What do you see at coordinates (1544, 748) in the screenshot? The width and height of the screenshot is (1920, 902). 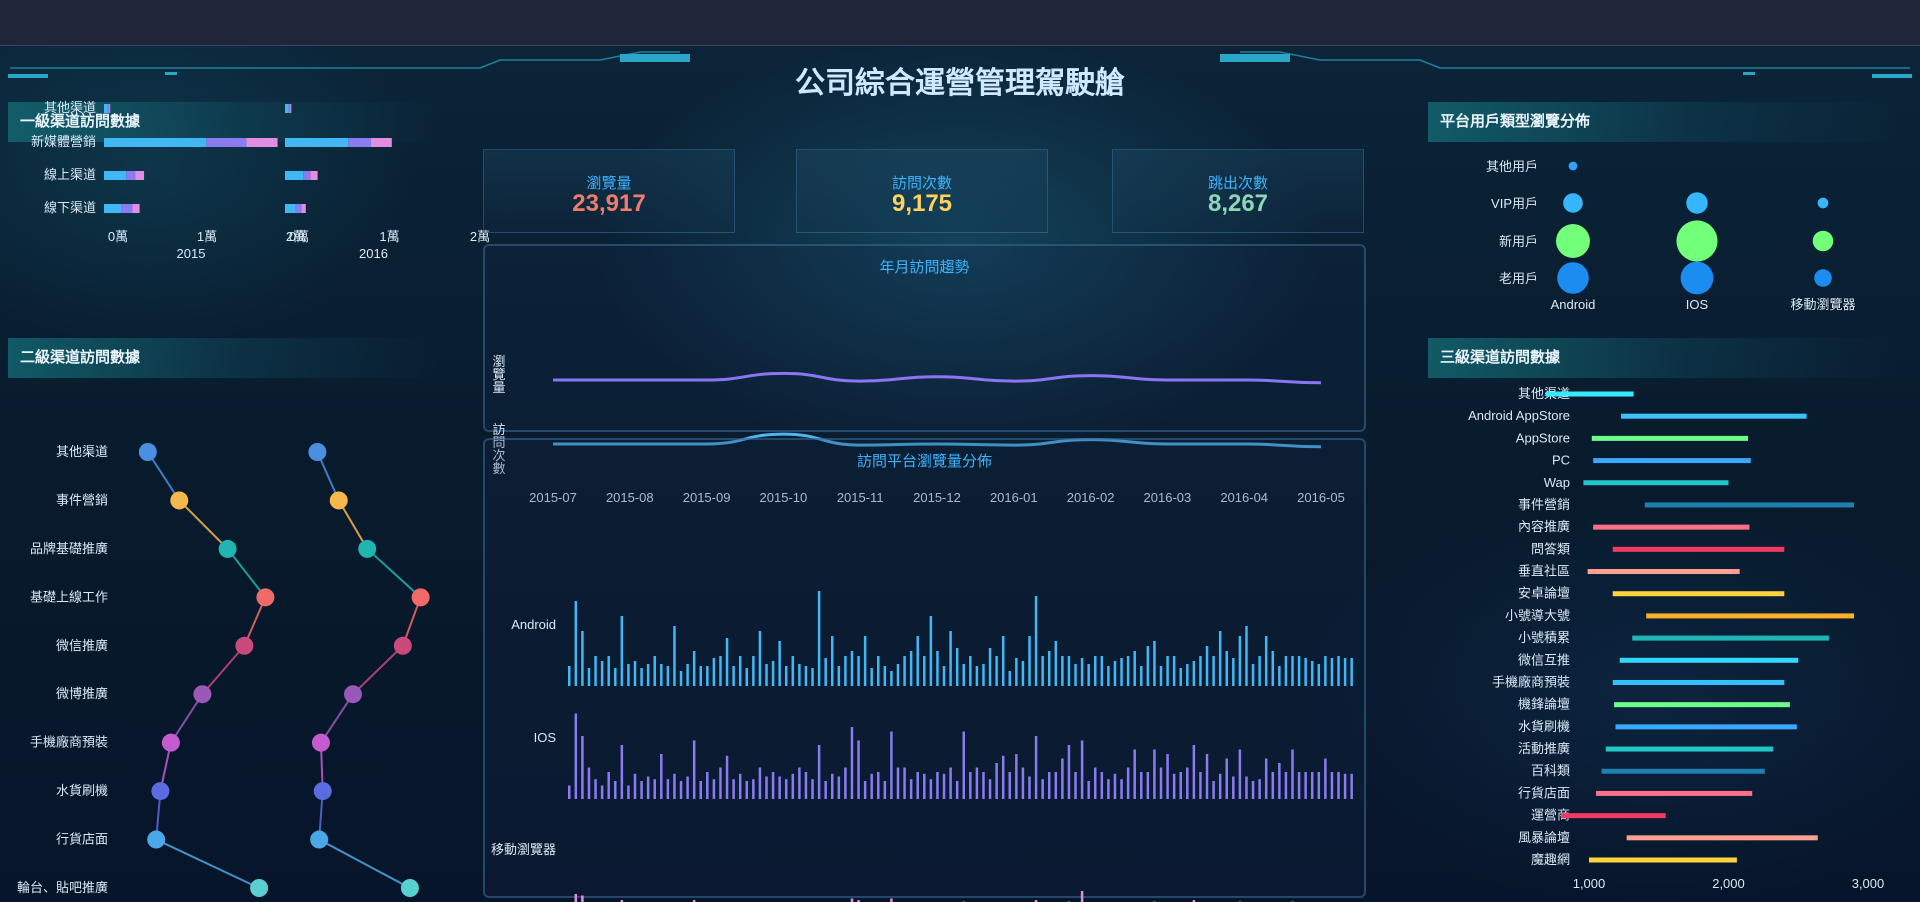 I see `channel3-category-label: 活動推廣` at bounding box center [1544, 748].